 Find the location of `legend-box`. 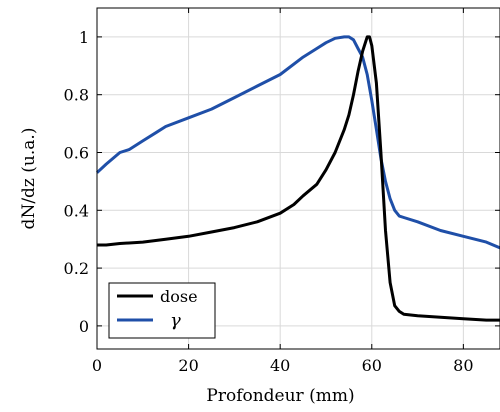

legend-box is located at coordinates (162, 310).